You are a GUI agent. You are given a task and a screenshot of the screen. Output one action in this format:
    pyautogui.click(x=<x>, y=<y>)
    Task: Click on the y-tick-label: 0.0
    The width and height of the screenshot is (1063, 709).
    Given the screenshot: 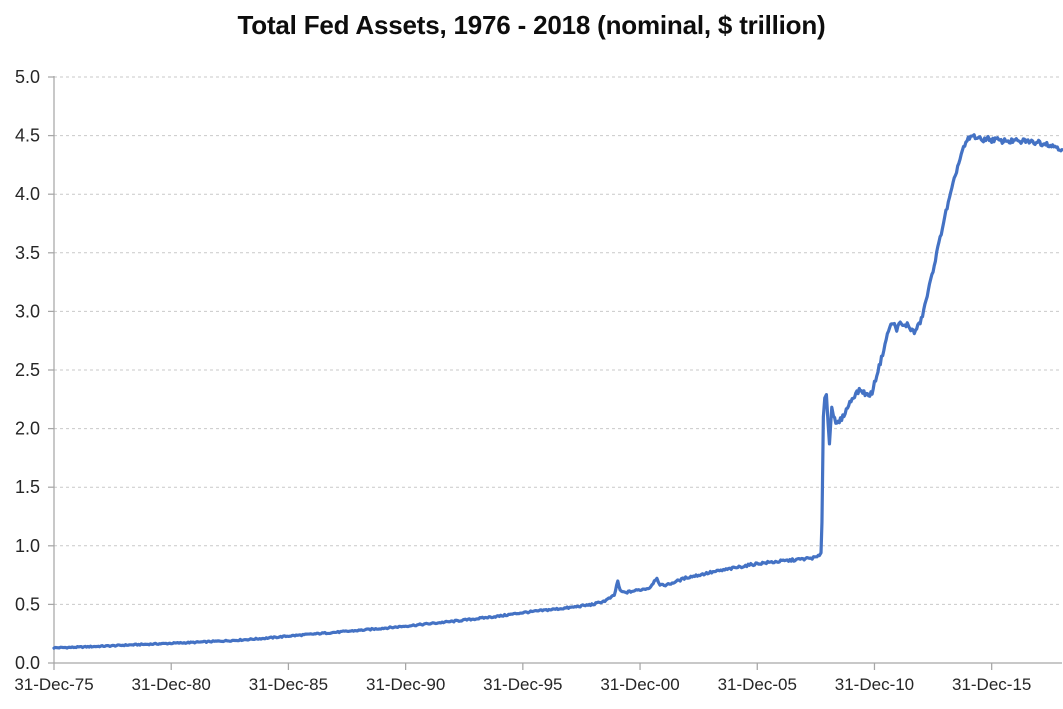 What is the action you would take?
    pyautogui.click(x=27, y=663)
    